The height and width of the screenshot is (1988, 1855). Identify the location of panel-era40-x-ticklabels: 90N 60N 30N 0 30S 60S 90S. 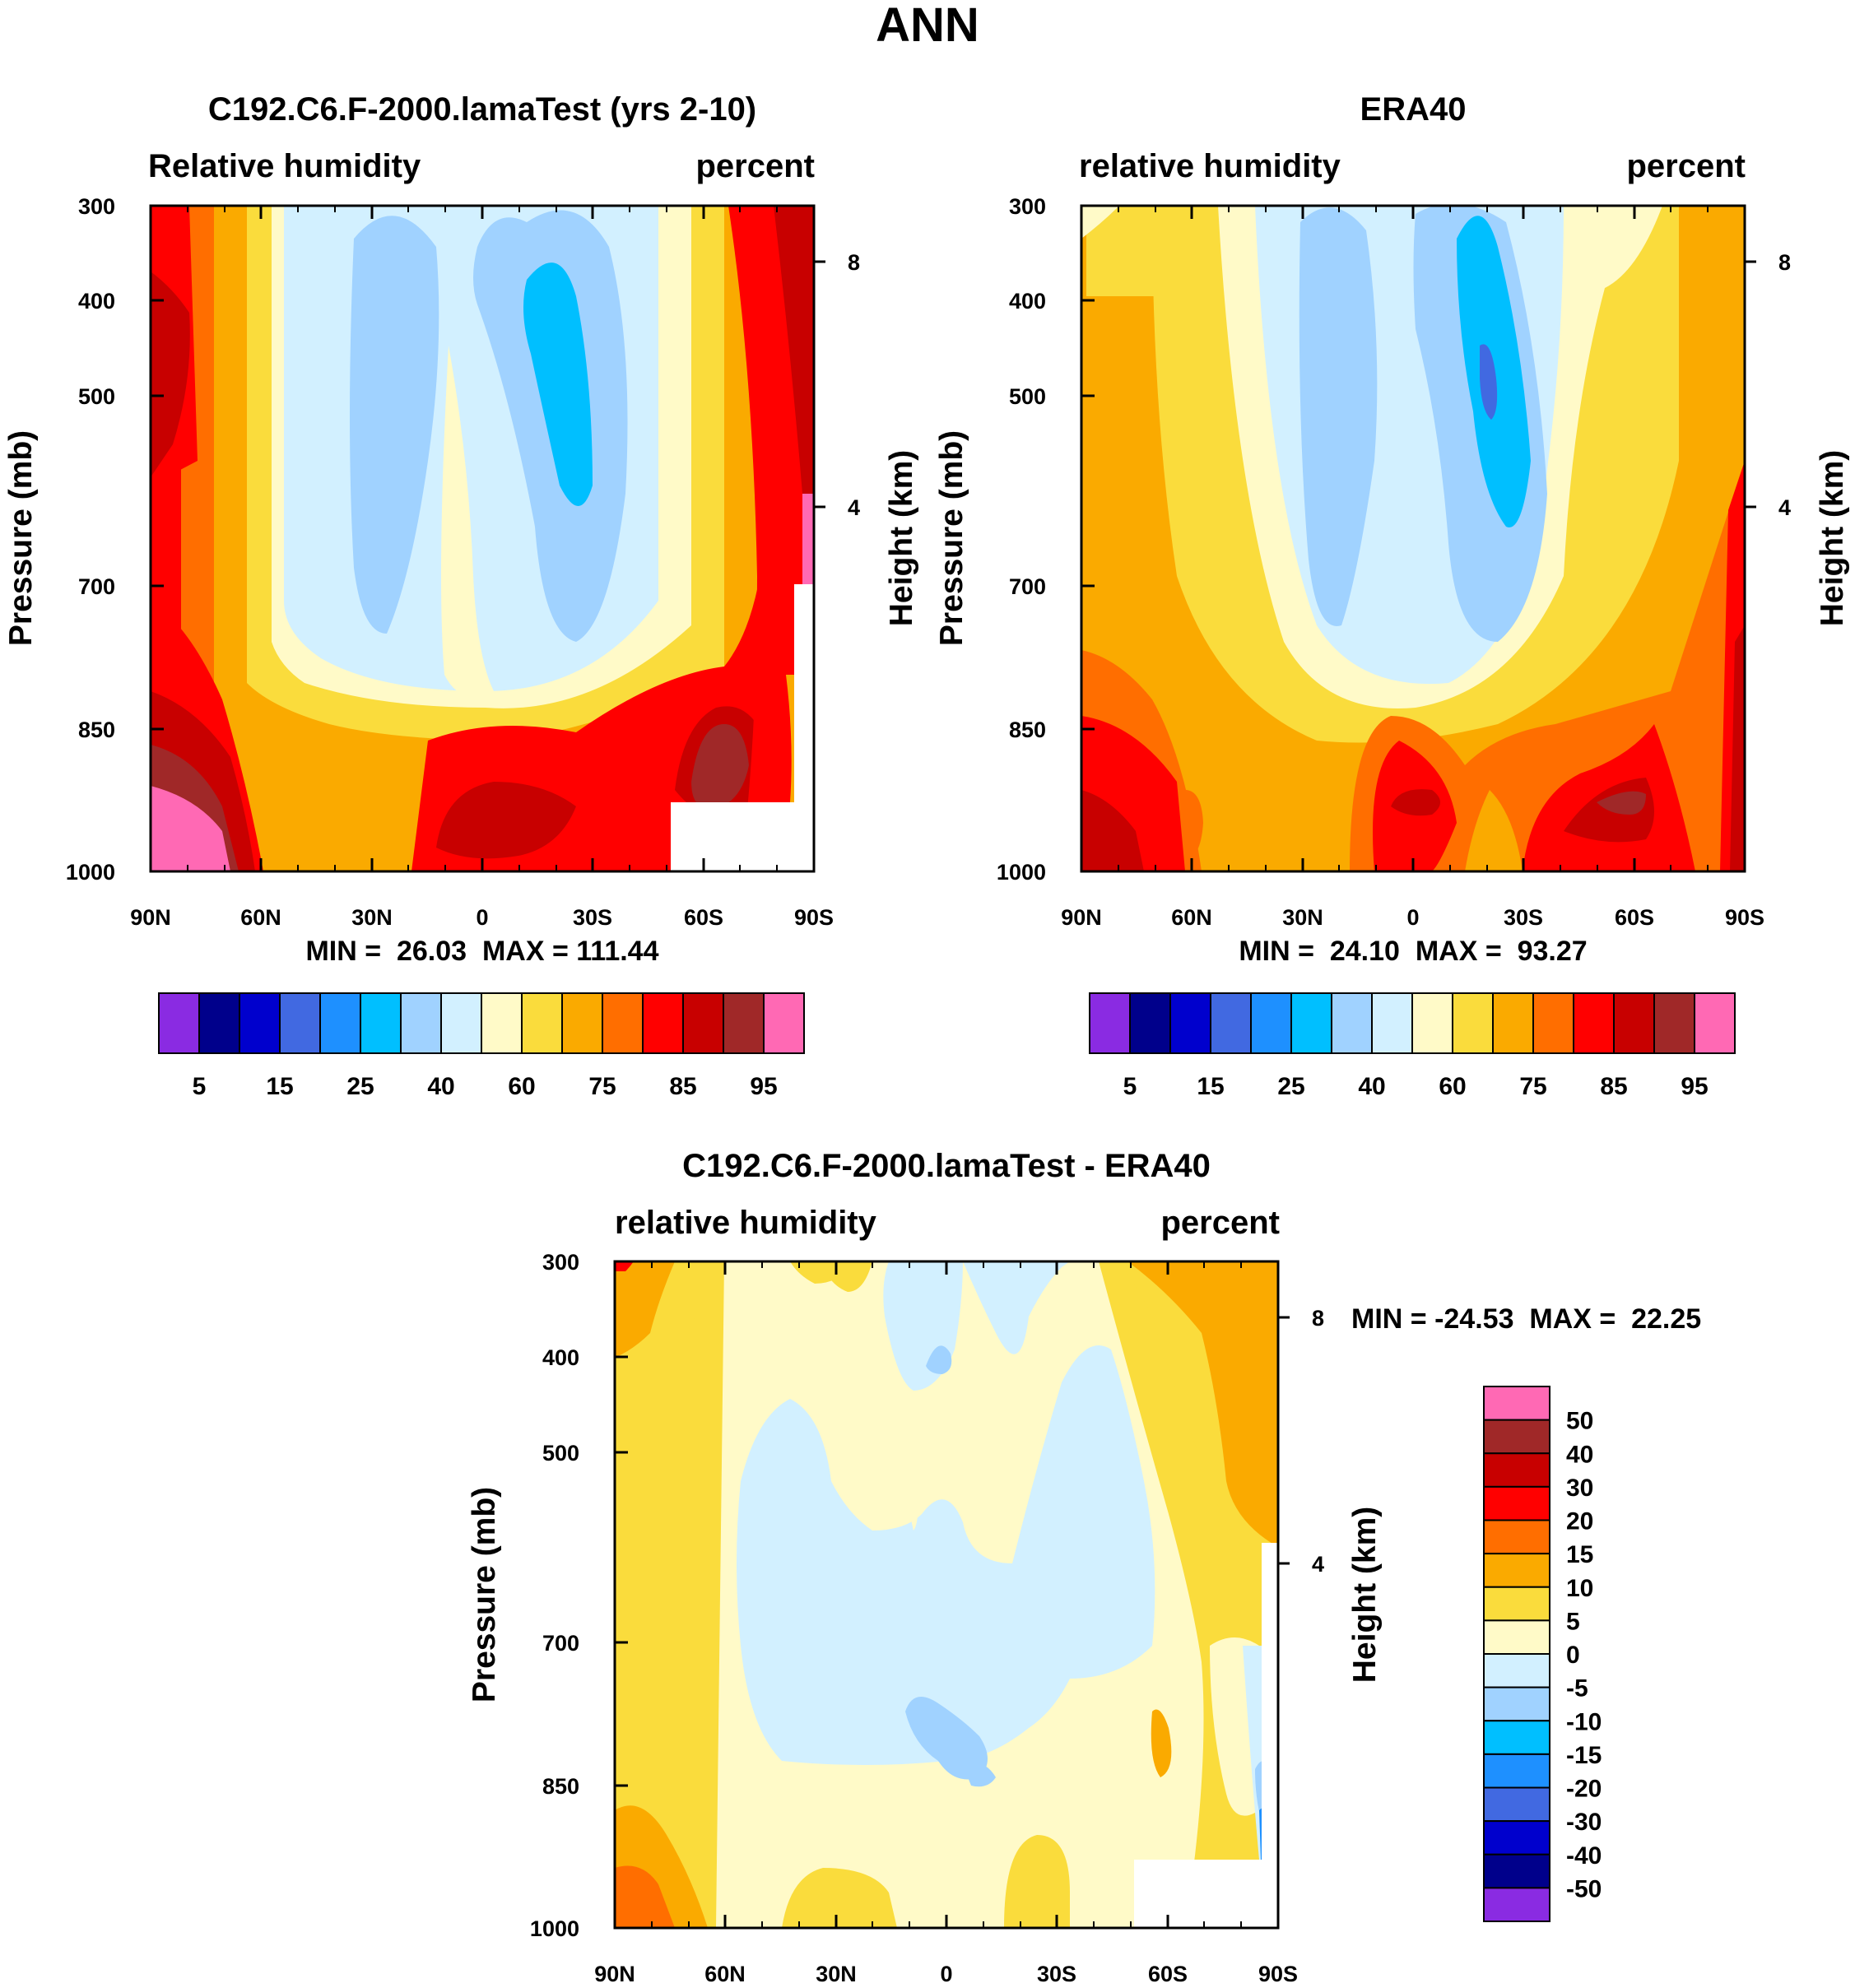
(1412, 918).